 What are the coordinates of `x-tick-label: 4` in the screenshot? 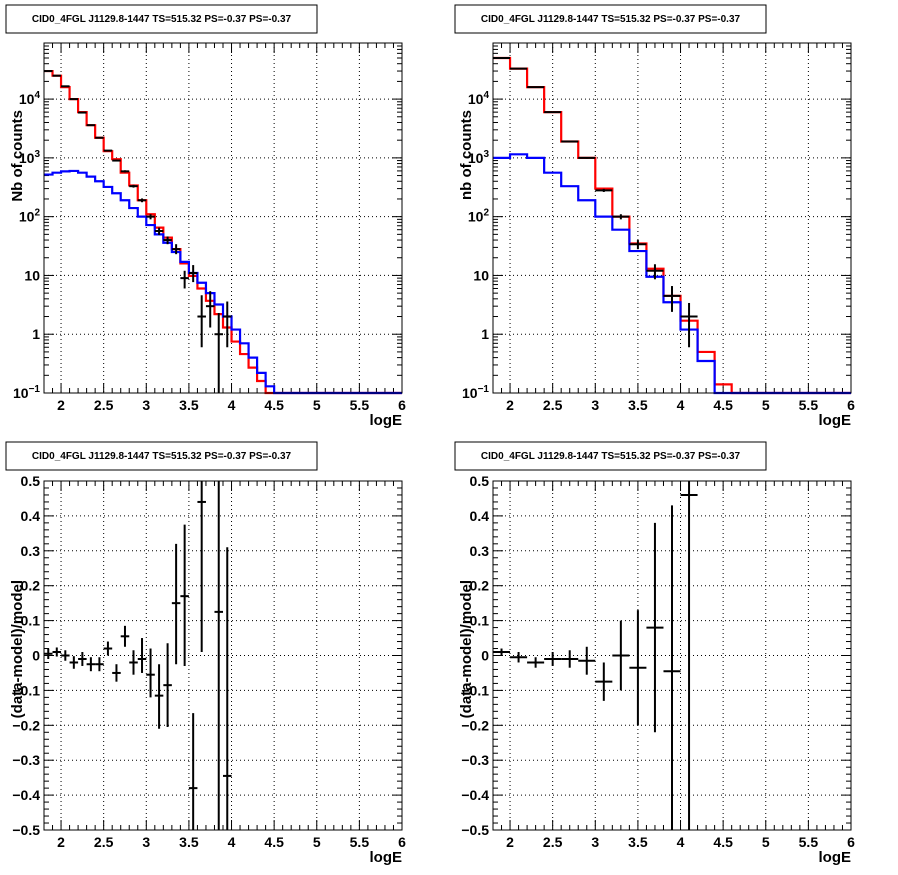 It's located at (232, 405).